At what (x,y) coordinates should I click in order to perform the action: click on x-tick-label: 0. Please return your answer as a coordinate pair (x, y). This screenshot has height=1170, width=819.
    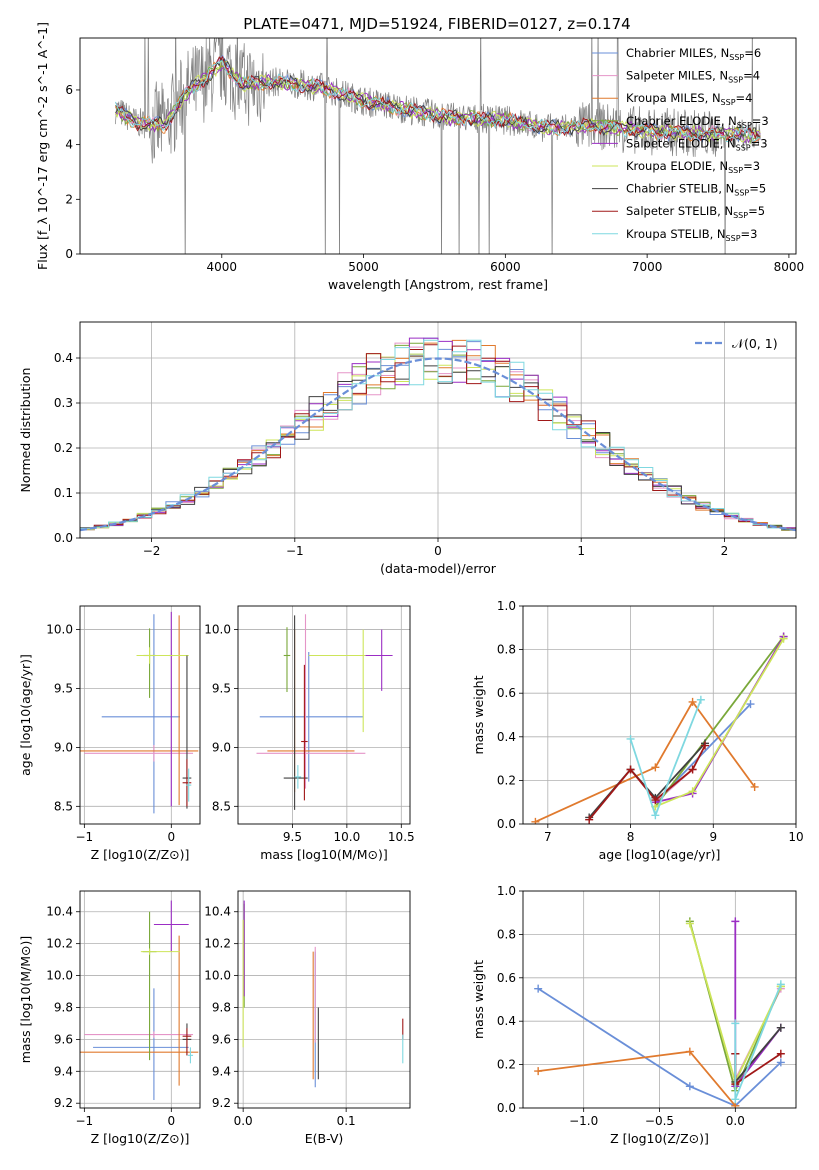
    Looking at the image, I should click on (171, 1121).